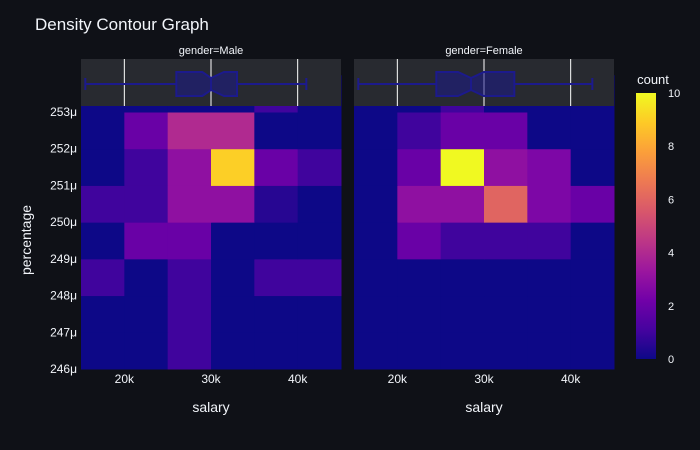 The image size is (700, 450). Describe the element at coordinates (484, 379) in the screenshot. I see `x-tick-label: 30k` at that location.